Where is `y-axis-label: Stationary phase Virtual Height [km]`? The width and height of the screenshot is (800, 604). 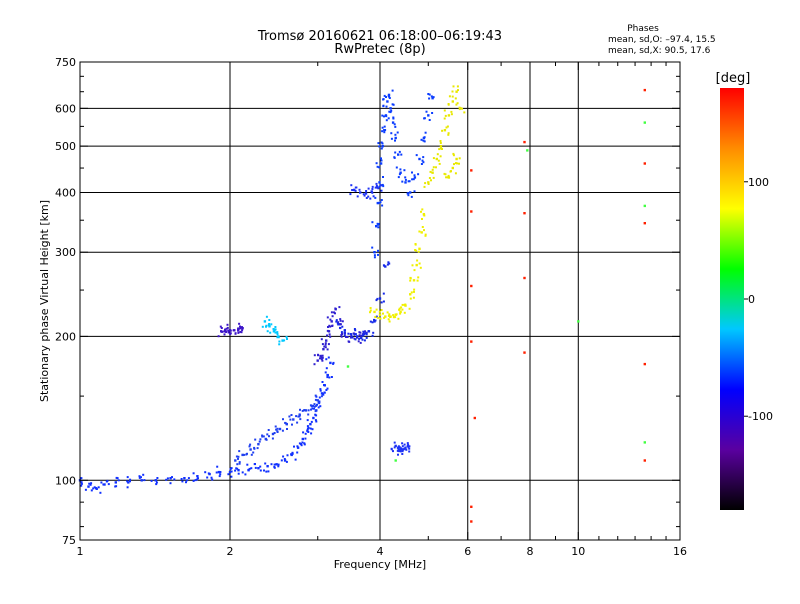 y-axis-label: Stationary phase Virtual Height [km] is located at coordinates (44, 301).